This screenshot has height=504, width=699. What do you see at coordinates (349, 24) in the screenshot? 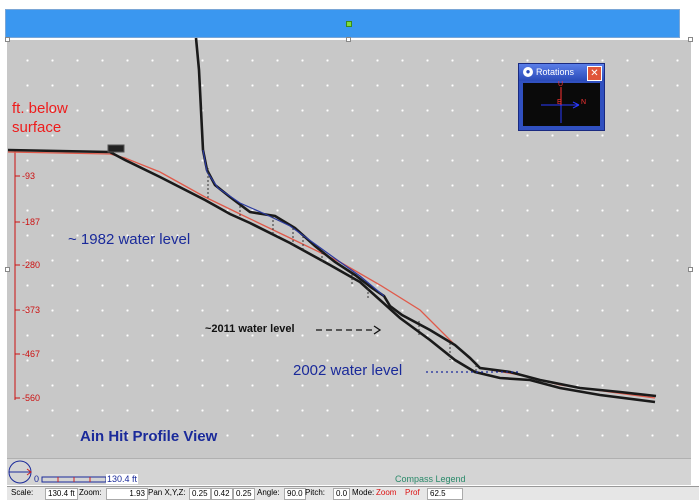
I see `selection-handle-top` at bounding box center [349, 24].